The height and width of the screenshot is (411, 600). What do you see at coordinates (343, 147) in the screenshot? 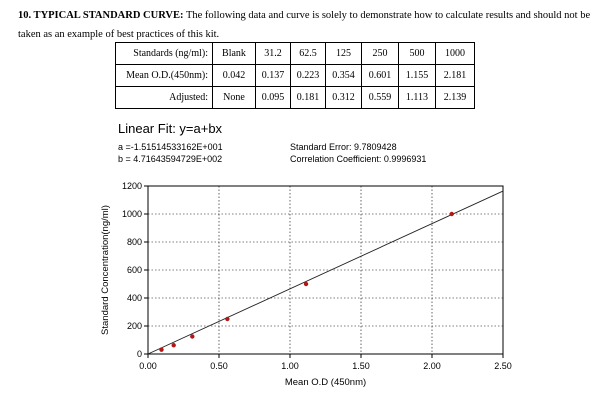
I see `fit-standard-error: Standard Error: 9.7809428` at bounding box center [343, 147].